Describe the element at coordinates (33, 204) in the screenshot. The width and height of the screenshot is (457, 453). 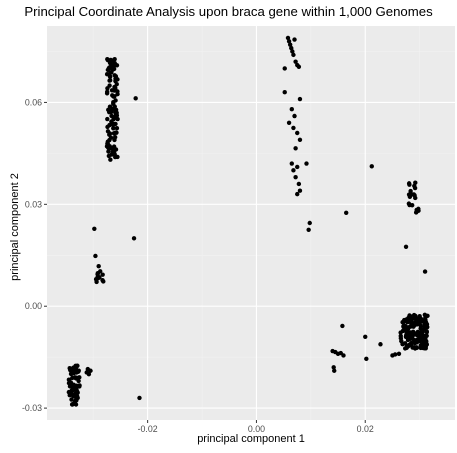
I see `y-tick-label: 0.03` at that location.